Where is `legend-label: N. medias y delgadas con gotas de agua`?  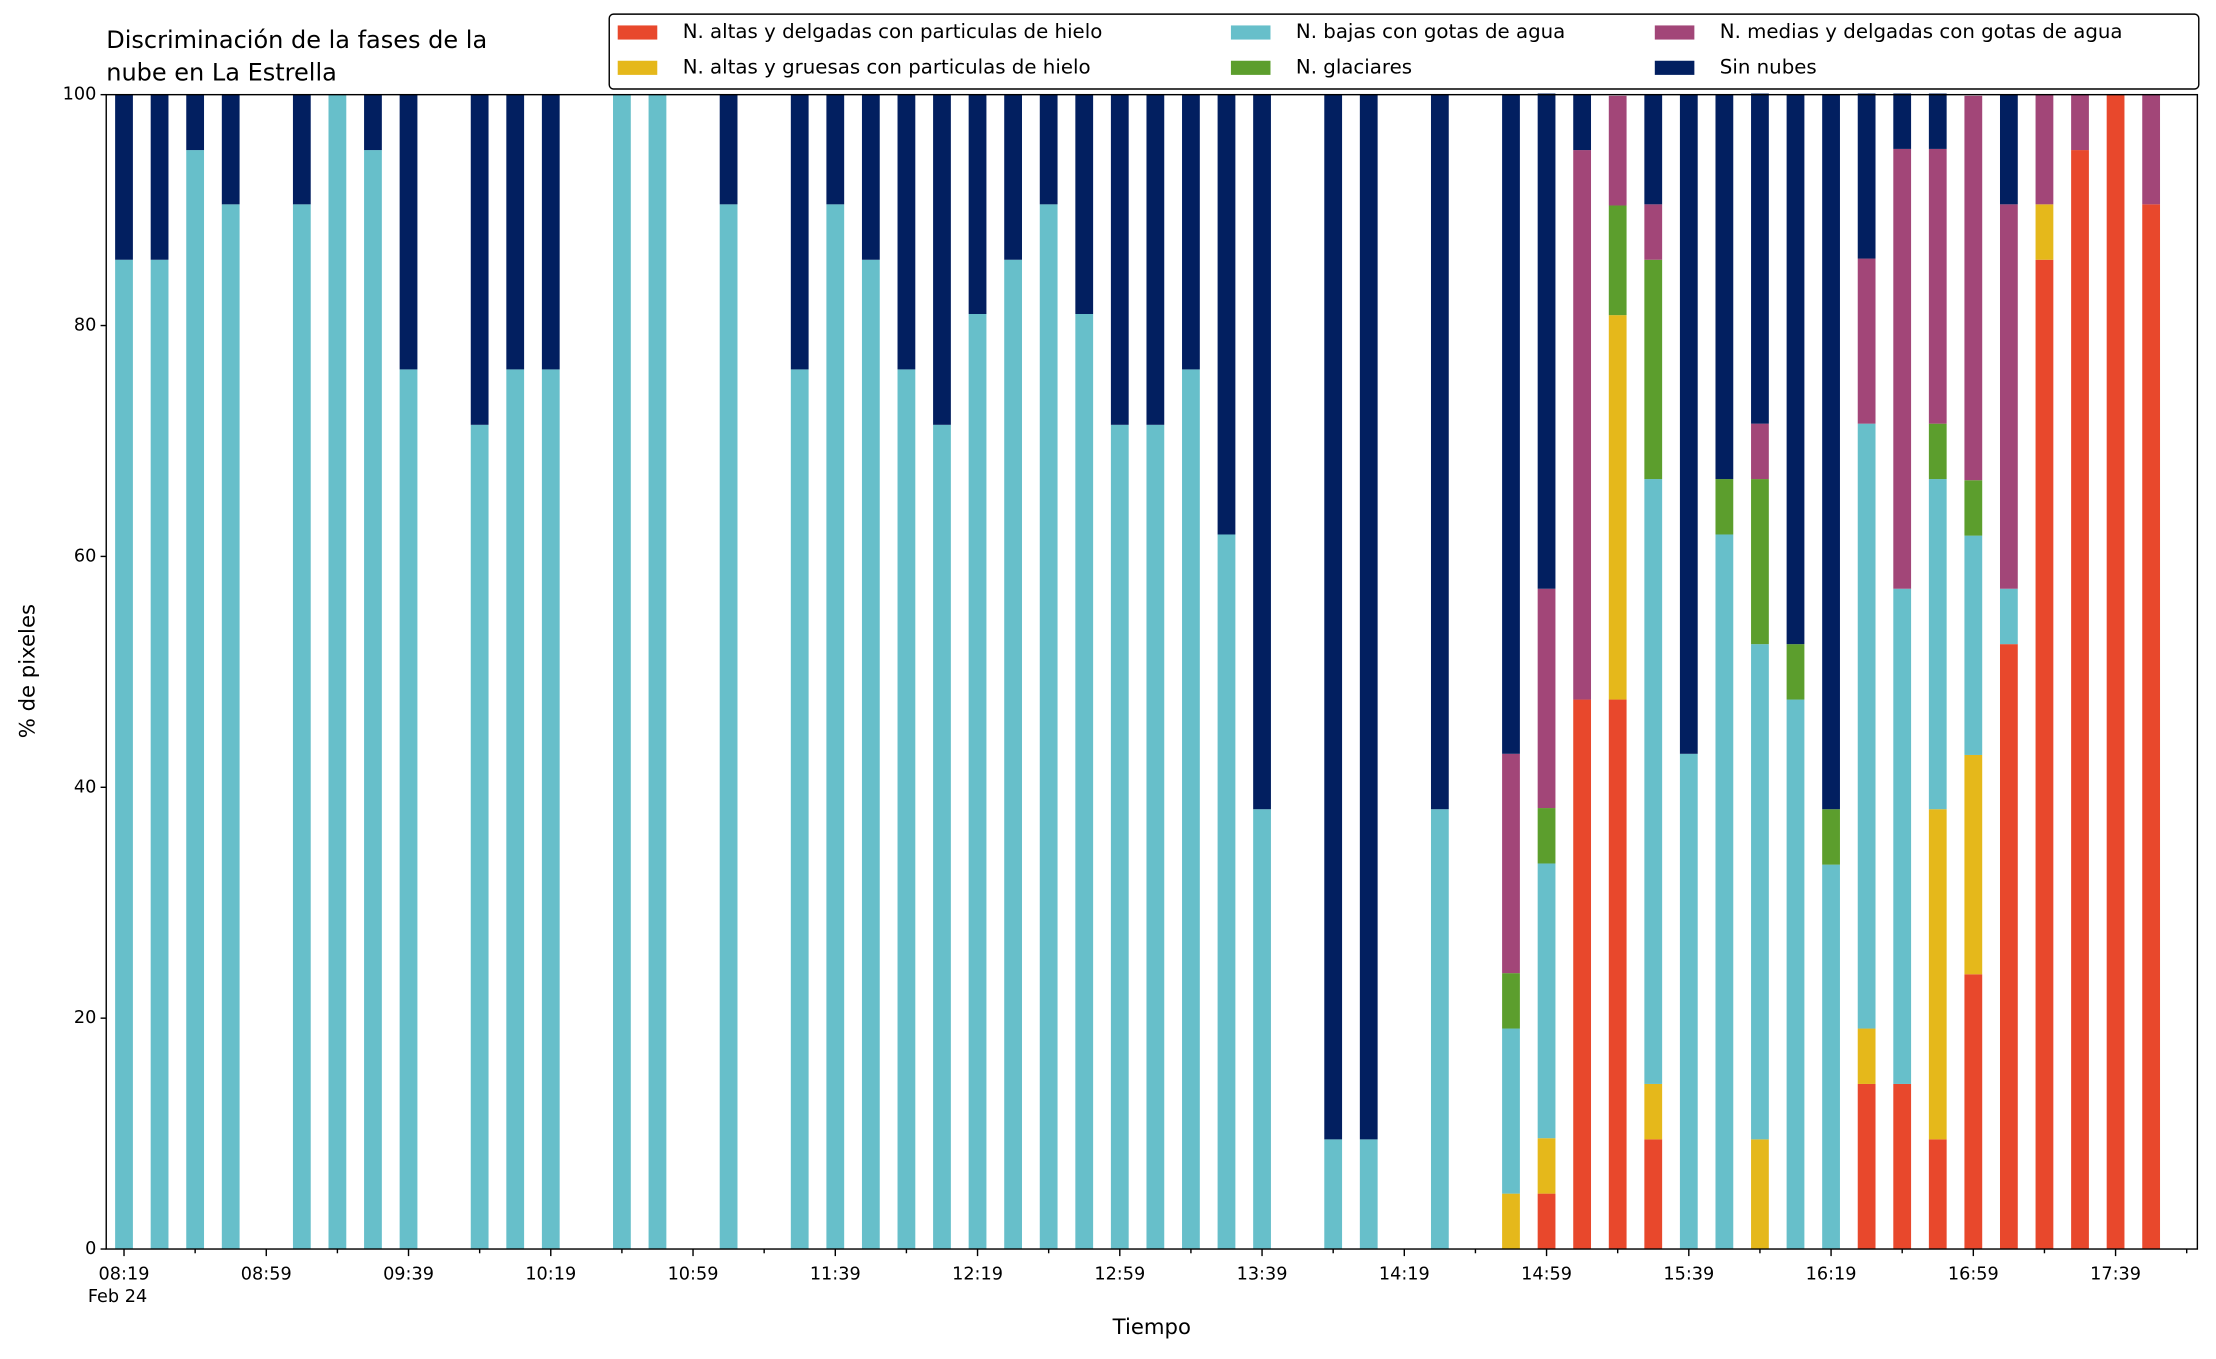 legend-label: N. medias y delgadas con gotas de agua is located at coordinates (1921, 31).